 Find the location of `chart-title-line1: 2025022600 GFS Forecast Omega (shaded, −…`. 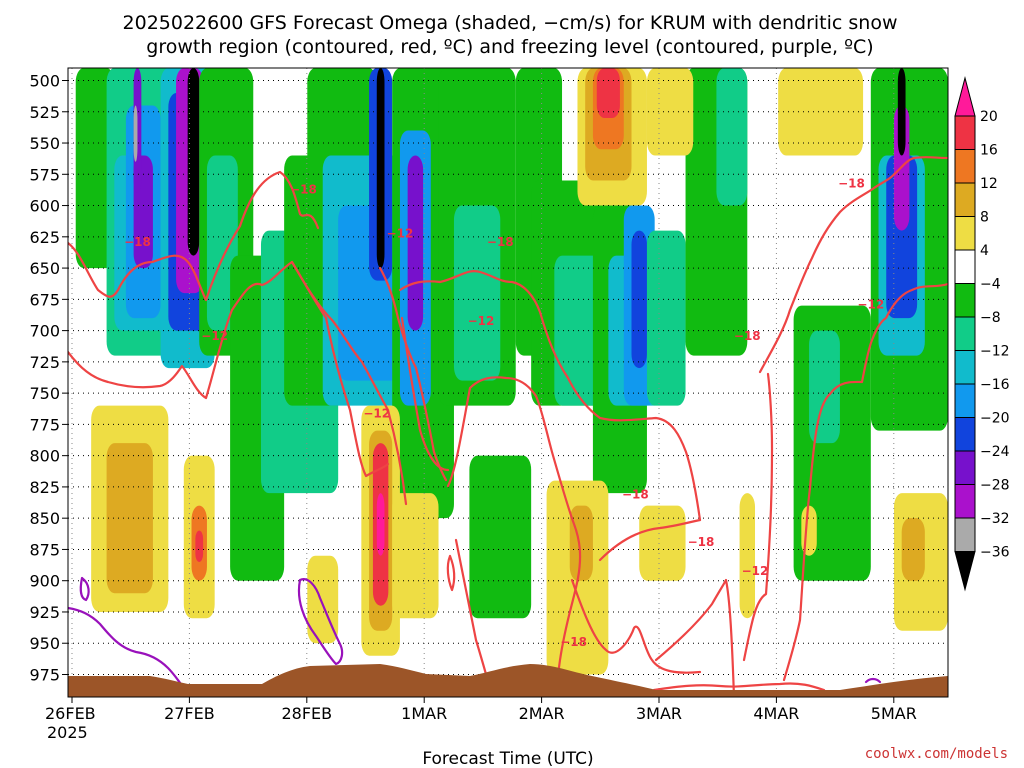

chart-title-line1: 2025022600 GFS Forecast Omega (shaded, −… is located at coordinates (510, 23).